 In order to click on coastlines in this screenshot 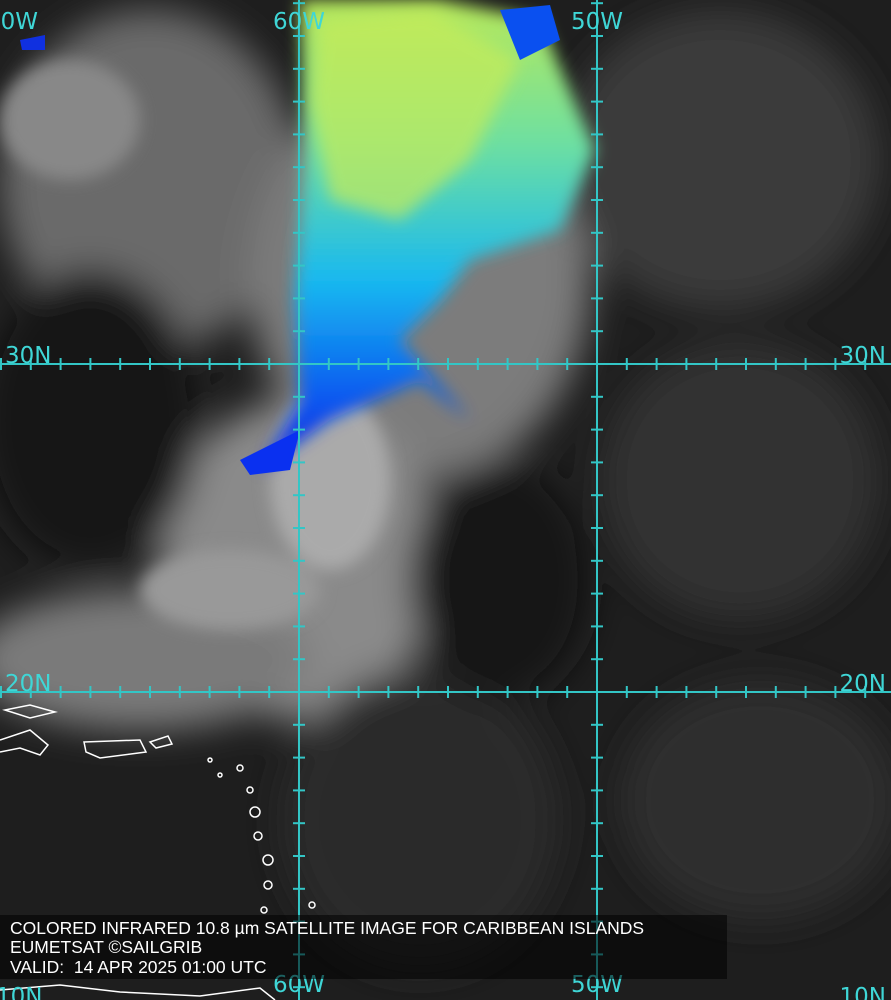, I will do `click(158, 852)`.